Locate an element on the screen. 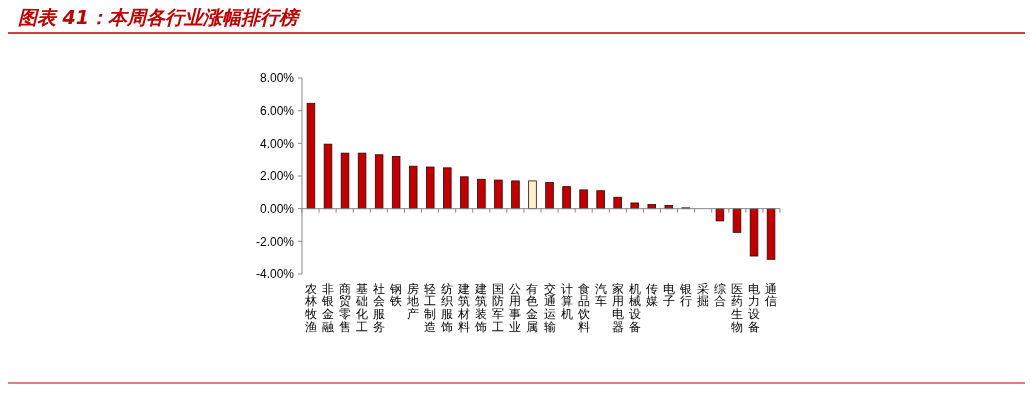 This screenshot has width=1031, height=406. y-tick-label: -2.00% is located at coordinates (275, 241).